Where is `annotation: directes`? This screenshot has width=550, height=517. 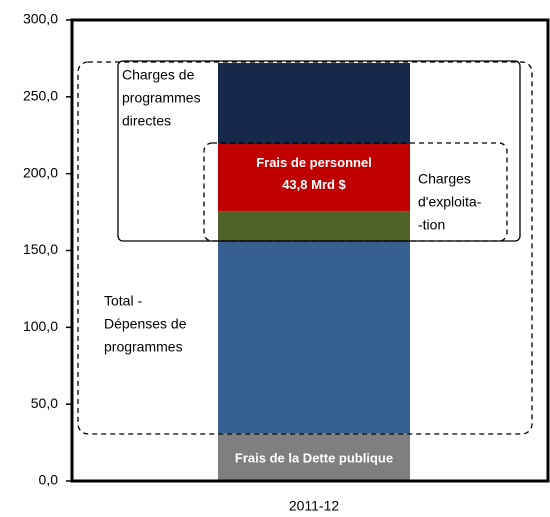
annotation: directes is located at coordinates (146, 121).